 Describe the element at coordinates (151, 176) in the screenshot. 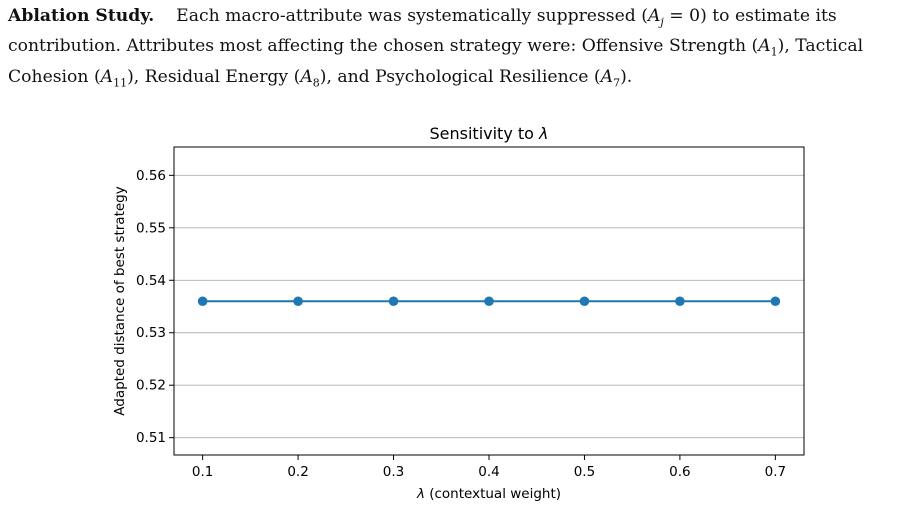

I see `y-tick-label: 0.56` at that location.